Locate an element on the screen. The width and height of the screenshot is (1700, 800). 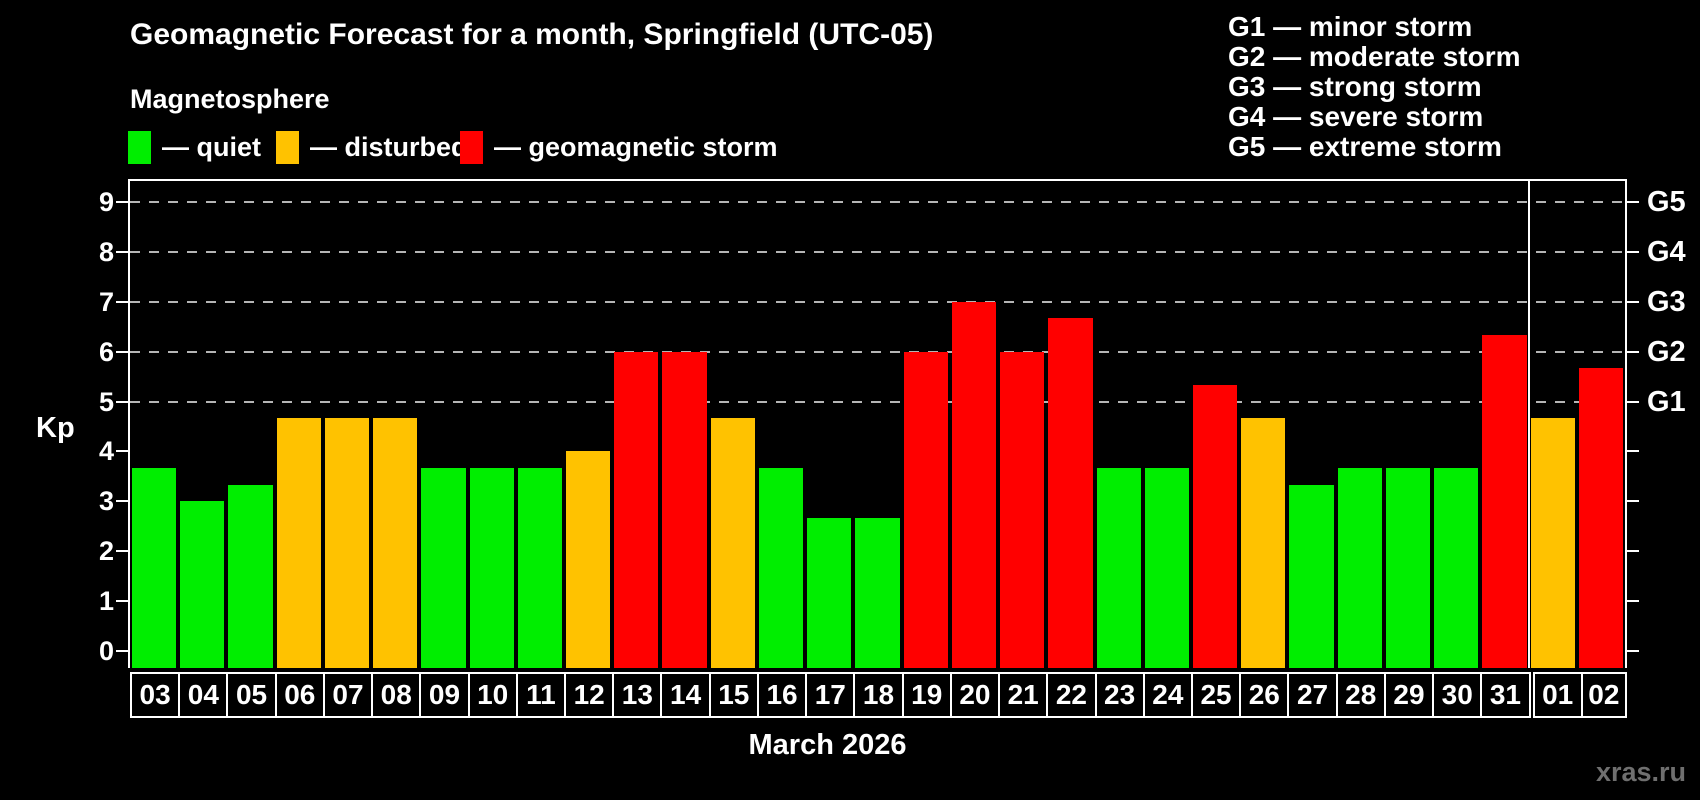
day-label-18: 18 is located at coordinates (878, 695).